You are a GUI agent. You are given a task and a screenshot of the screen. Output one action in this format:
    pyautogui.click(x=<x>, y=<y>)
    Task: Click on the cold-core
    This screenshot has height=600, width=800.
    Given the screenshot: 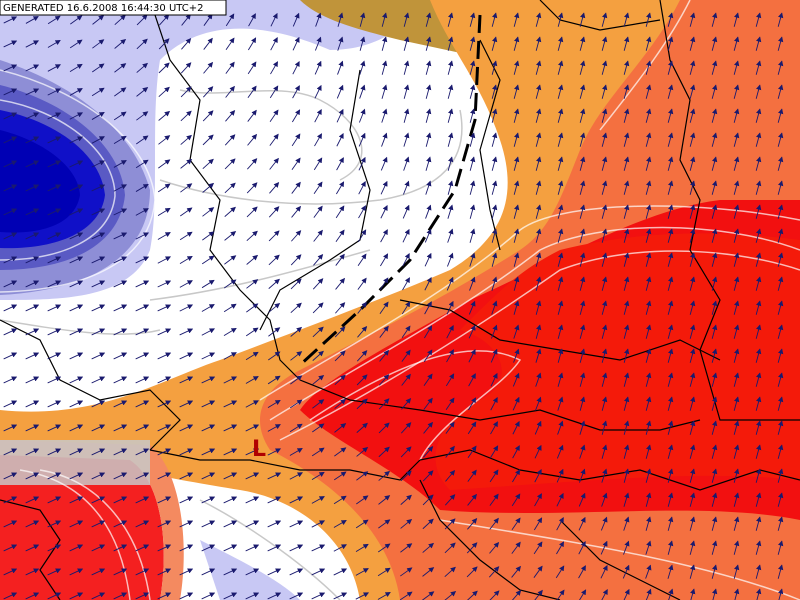 What is the action you would take?
    pyautogui.click(x=40, y=181)
    